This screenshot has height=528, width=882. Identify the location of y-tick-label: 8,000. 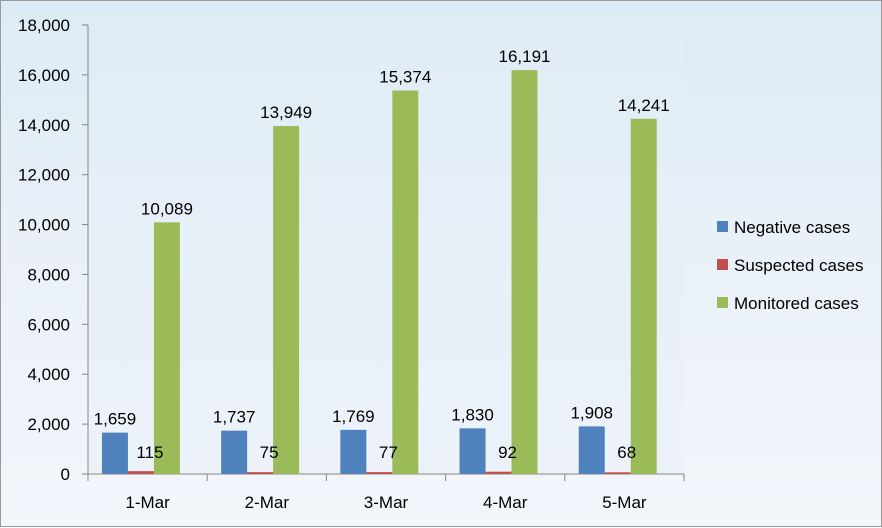
(48, 274).